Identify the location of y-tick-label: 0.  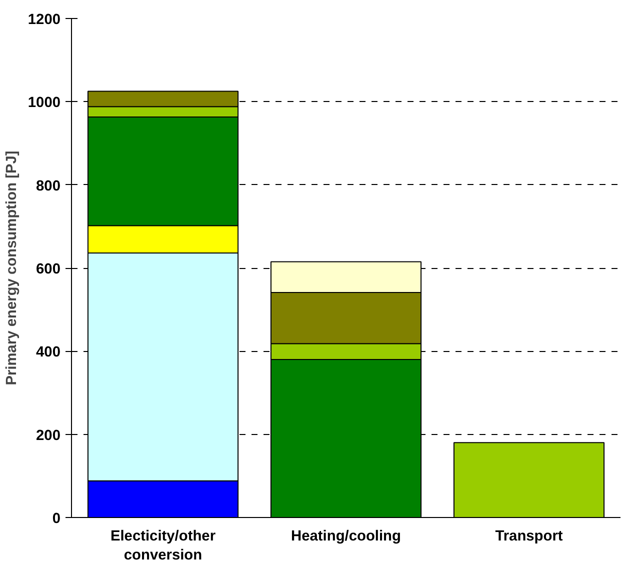
(56, 519).